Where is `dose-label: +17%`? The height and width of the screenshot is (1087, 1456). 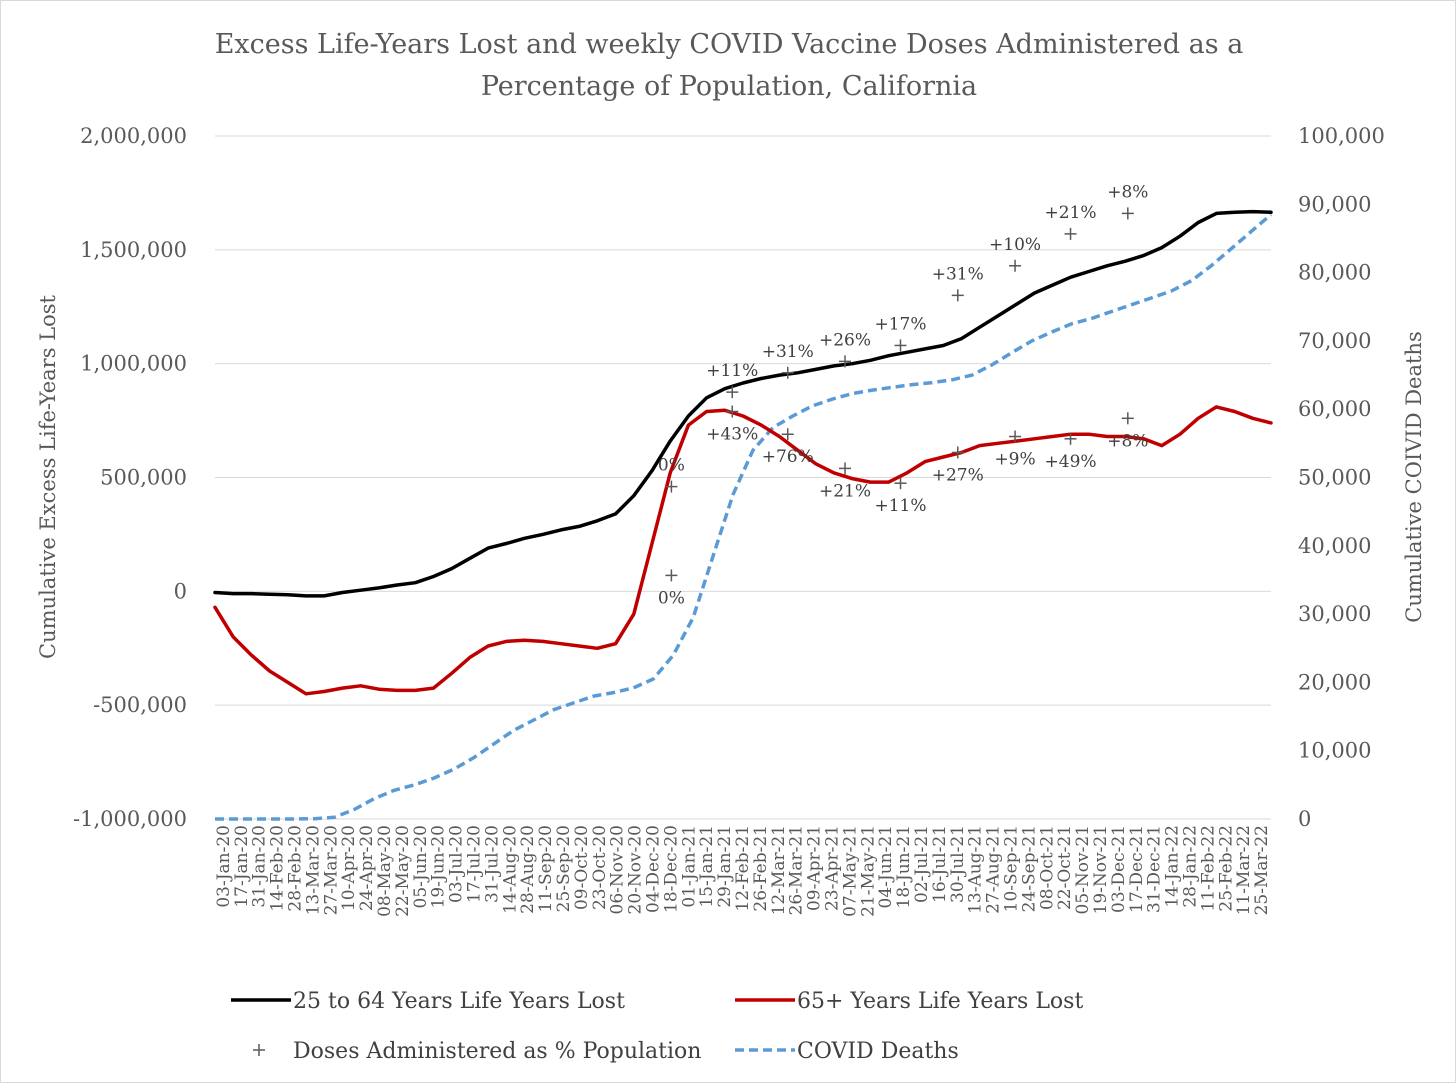
dose-label: +17% is located at coordinates (900, 324).